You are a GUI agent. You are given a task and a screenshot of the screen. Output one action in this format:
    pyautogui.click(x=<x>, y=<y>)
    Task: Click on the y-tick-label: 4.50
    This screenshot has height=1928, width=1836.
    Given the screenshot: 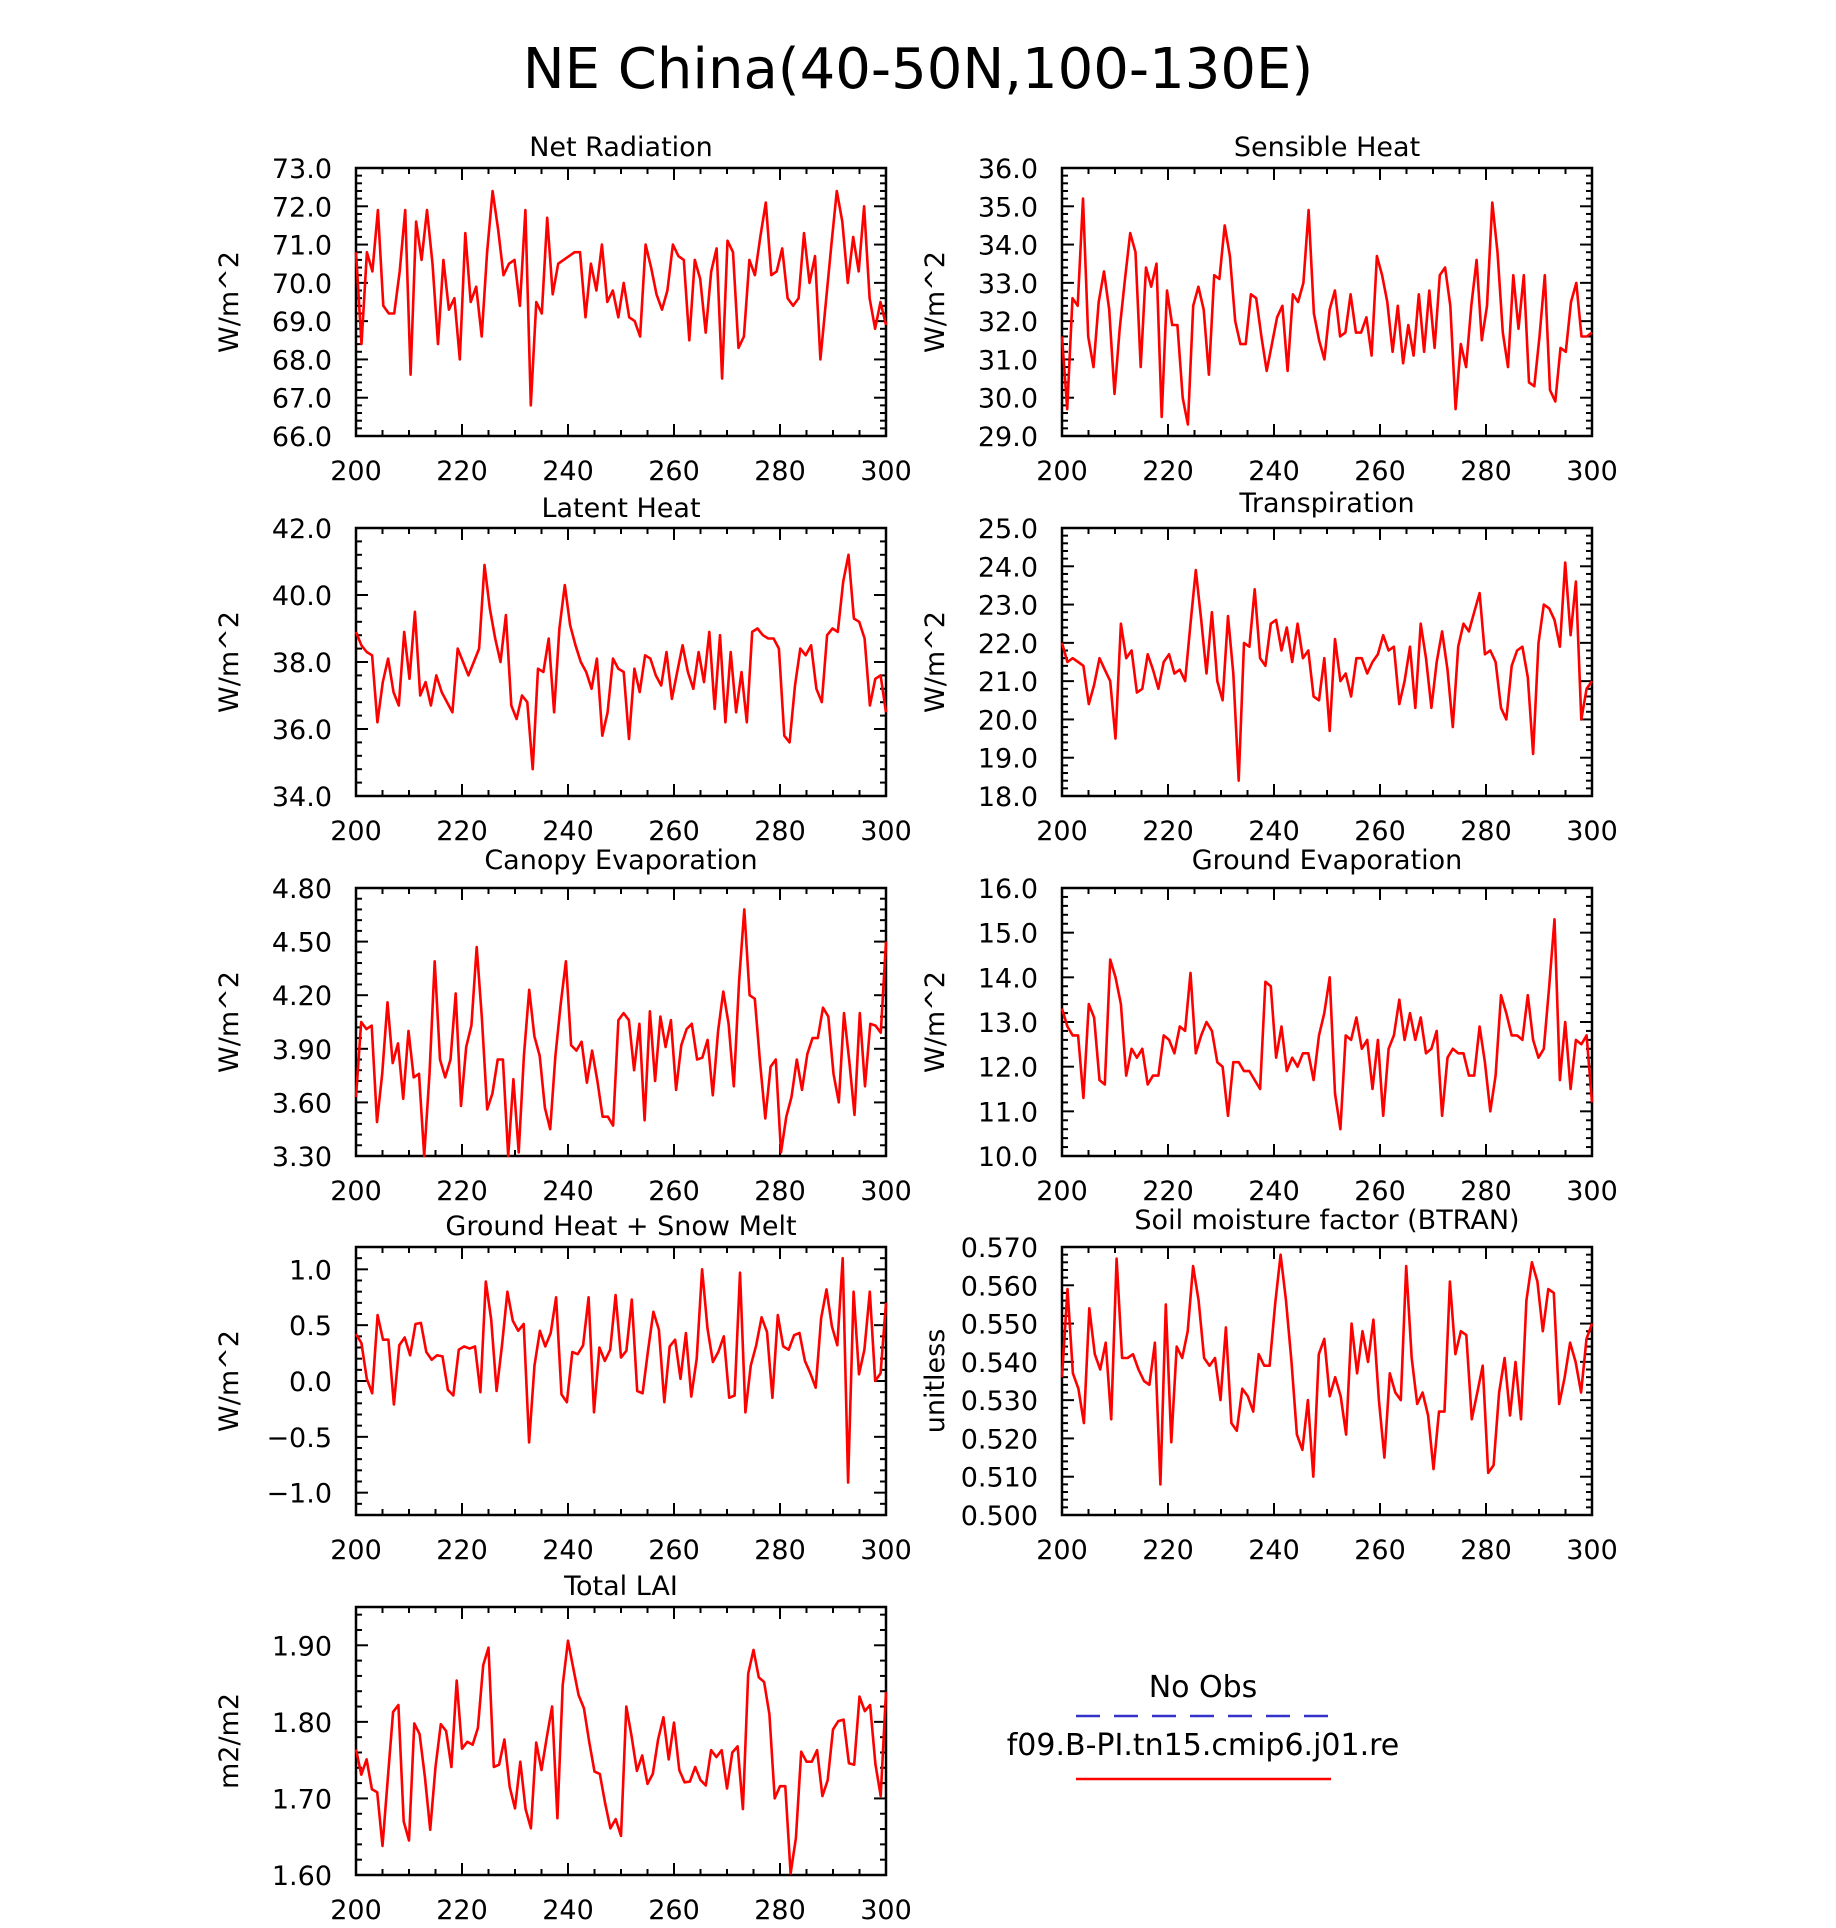 What is the action you would take?
    pyautogui.click(x=302, y=943)
    